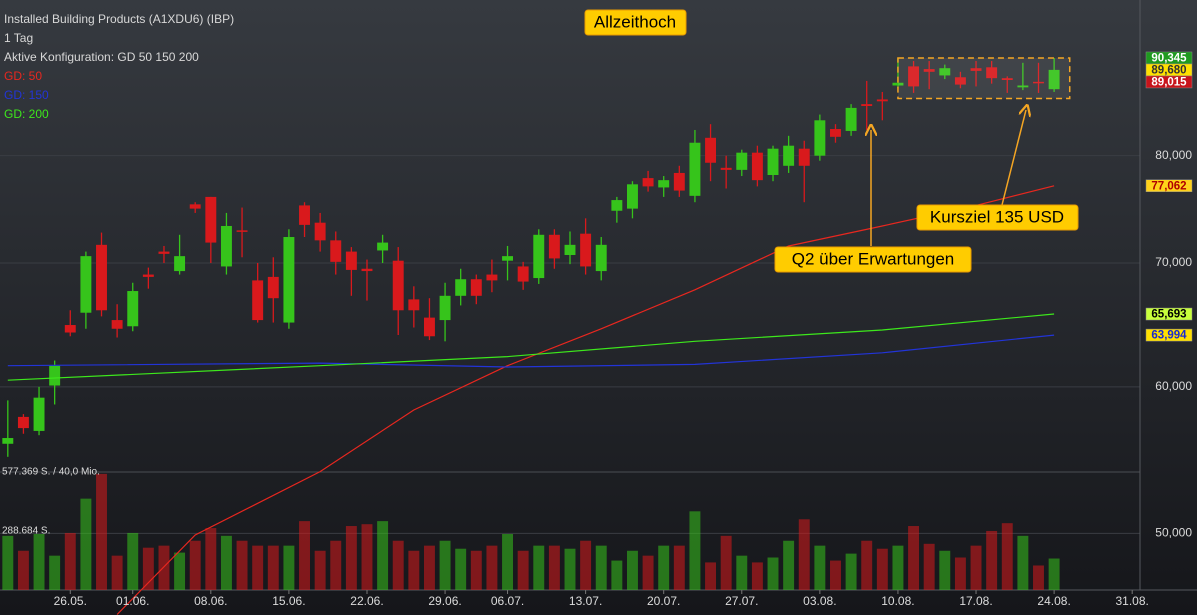 The width and height of the screenshot is (1197, 615). What do you see at coordinates (1169, 58) in the screenshot?
I see `price-label: 90,345` at bounding box center [1169, 58].